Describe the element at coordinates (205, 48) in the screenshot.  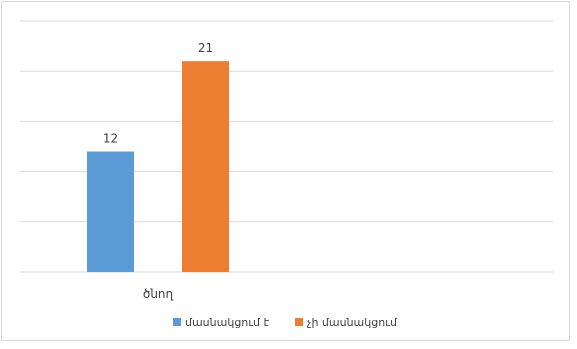
I see `data-label: 21` at that location.